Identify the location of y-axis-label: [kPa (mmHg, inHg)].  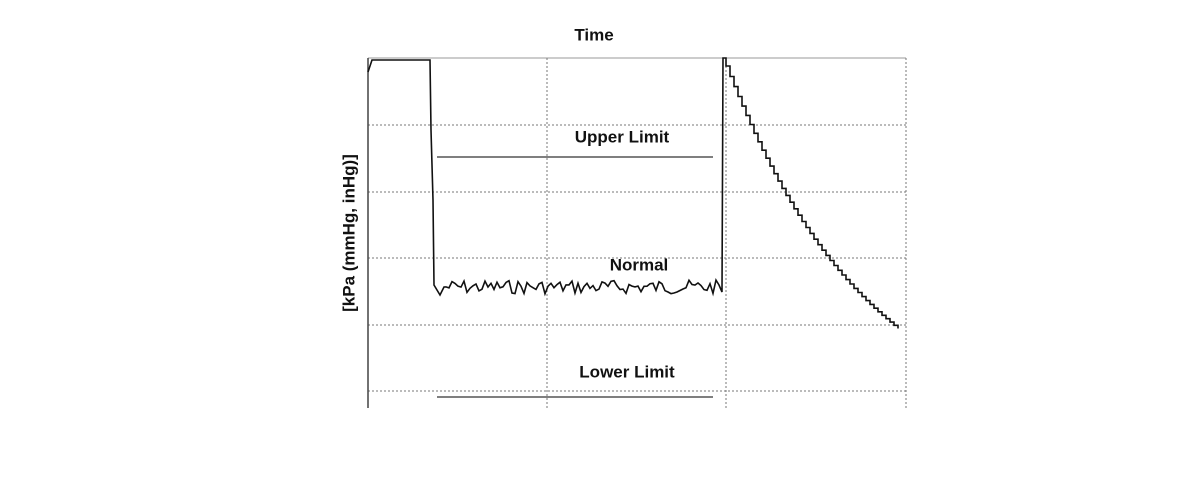
(348, 233).